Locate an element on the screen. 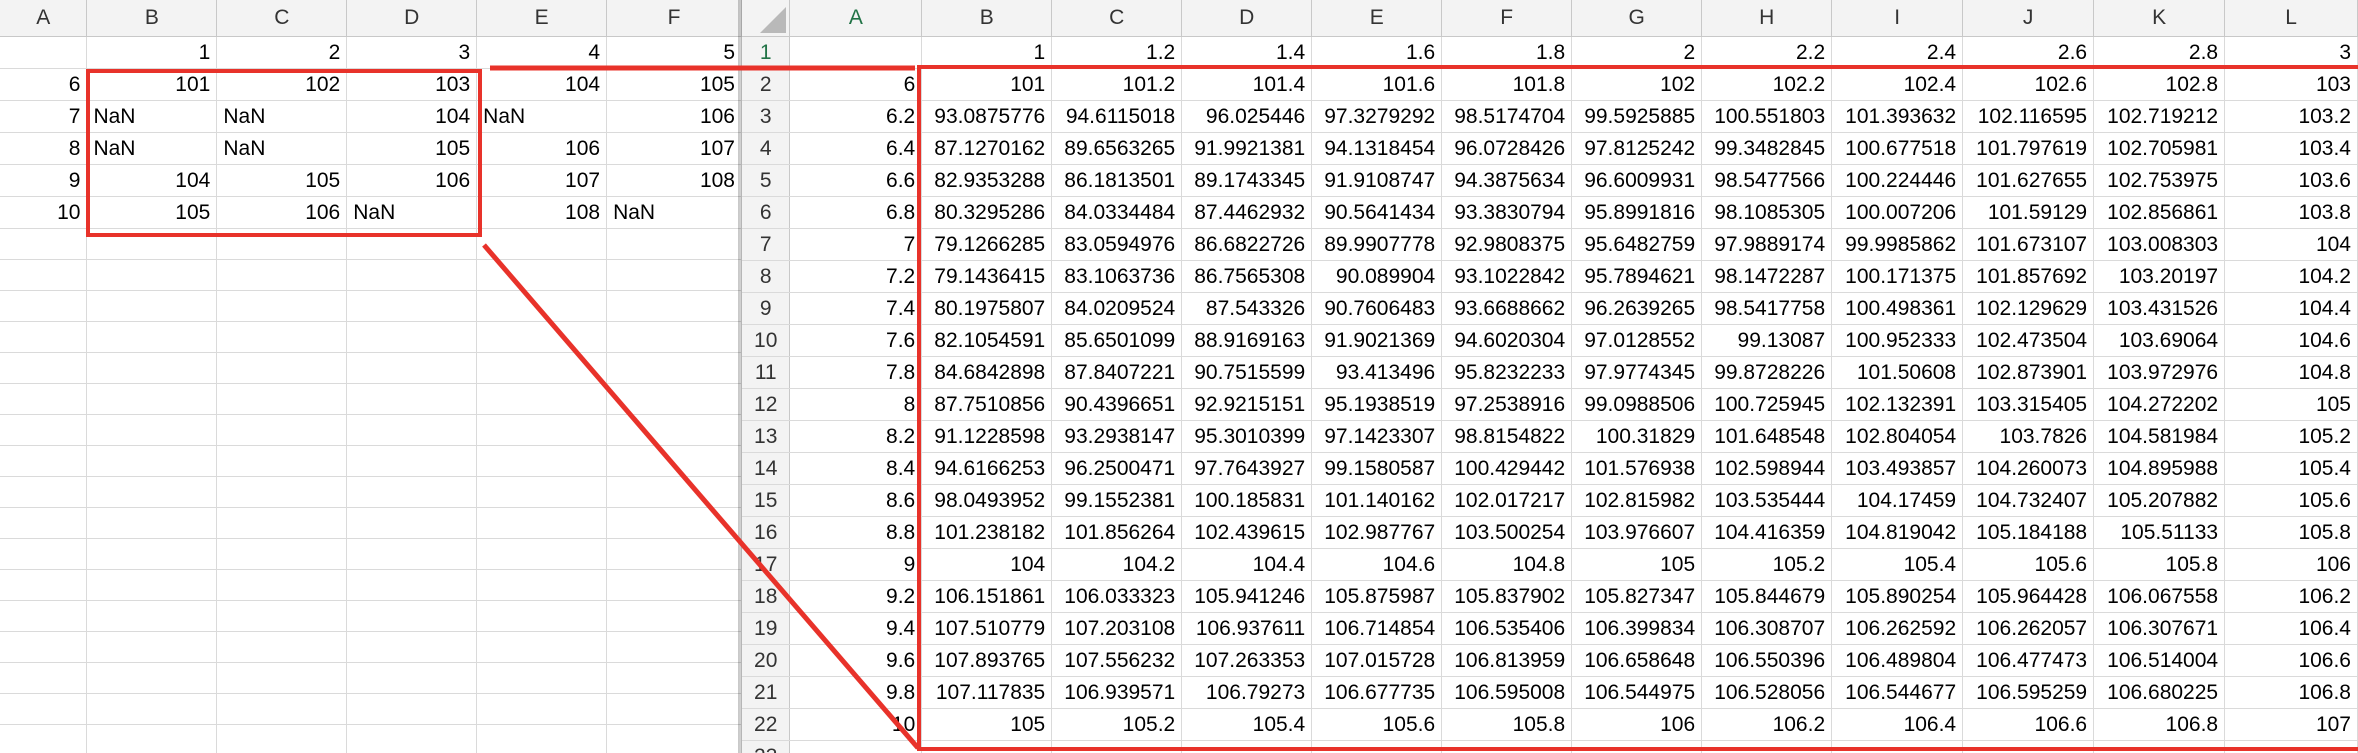 The width and height of the screenshot is (2358, 753). column-header-f: F is located at coordinates (674, 18).